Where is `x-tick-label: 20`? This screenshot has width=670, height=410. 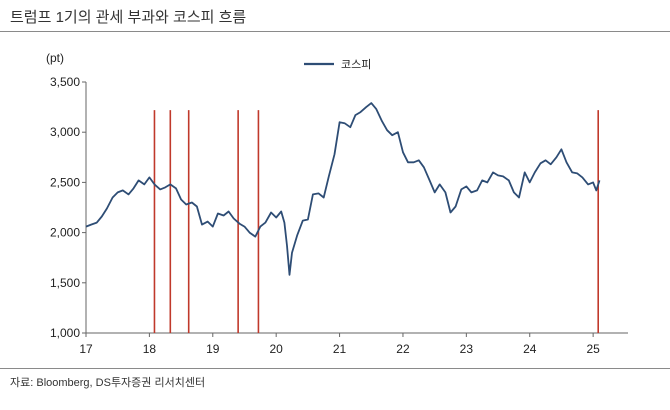 x-tick-label: 20 is located at coordinates (276, 349).